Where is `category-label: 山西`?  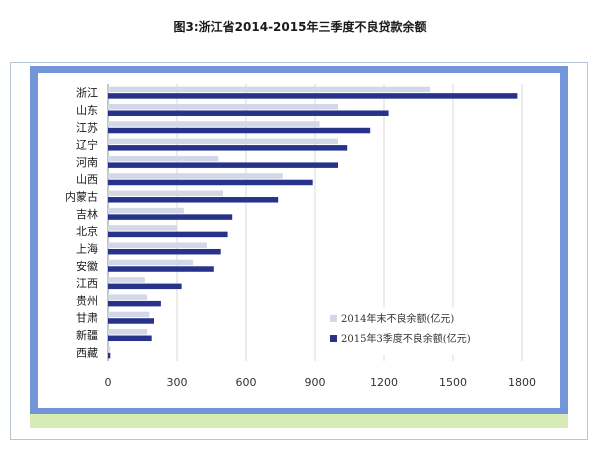 category-label: 山西 is located at coordinates (87, 179).